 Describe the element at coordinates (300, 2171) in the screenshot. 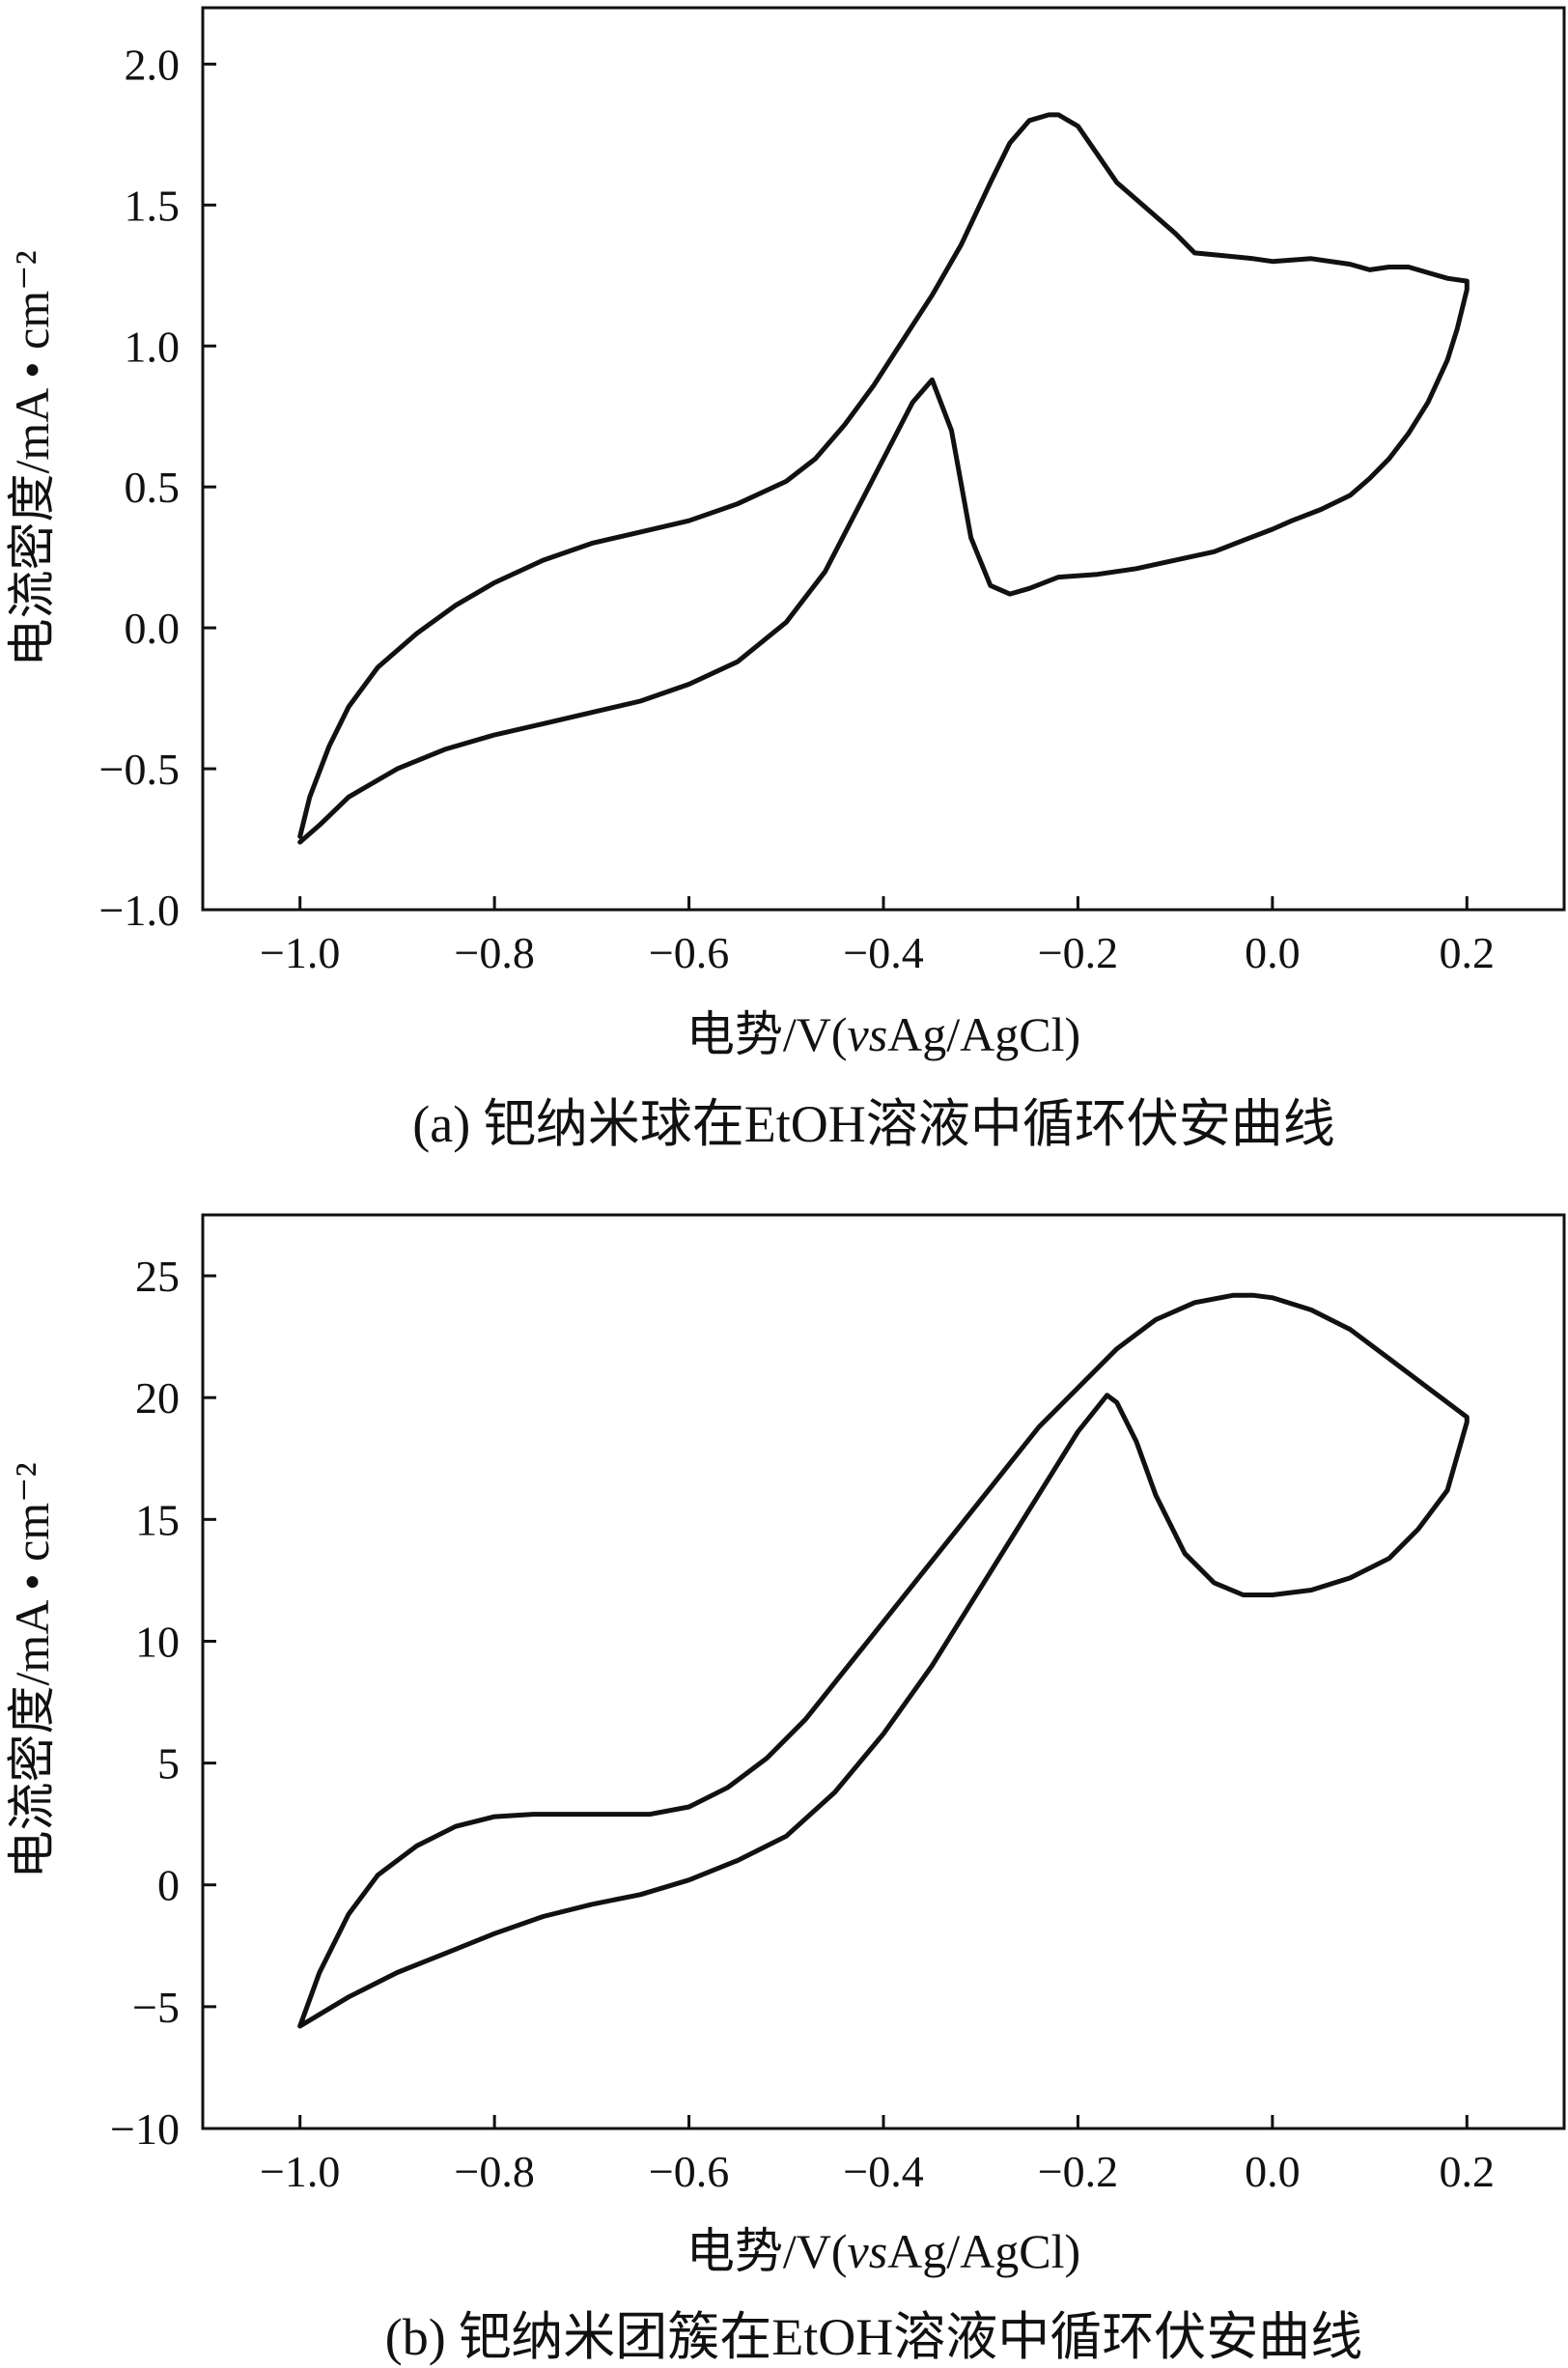

I see `panel-b-x-tick-label: −1.0` at that location.